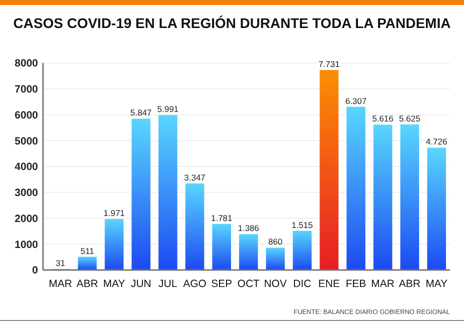  Describe the element at coordinates (383, 119) in the screenshot. I see `data-label: 5.616` at that location.